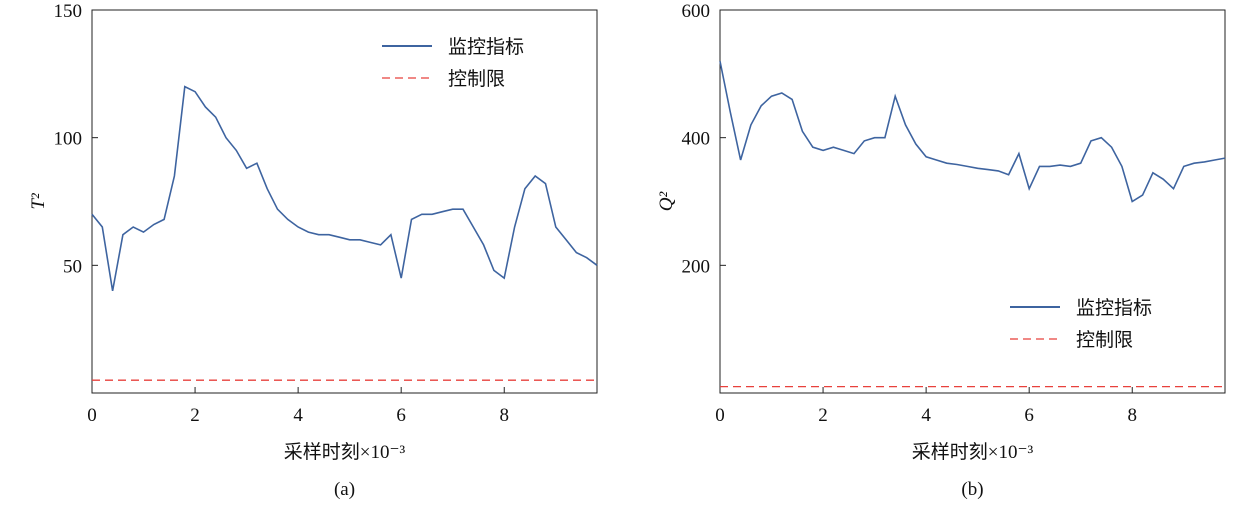 The width and height of the screenshot is (1233, 509). I want to click on y-tick-label: 50, so click(72, 266).